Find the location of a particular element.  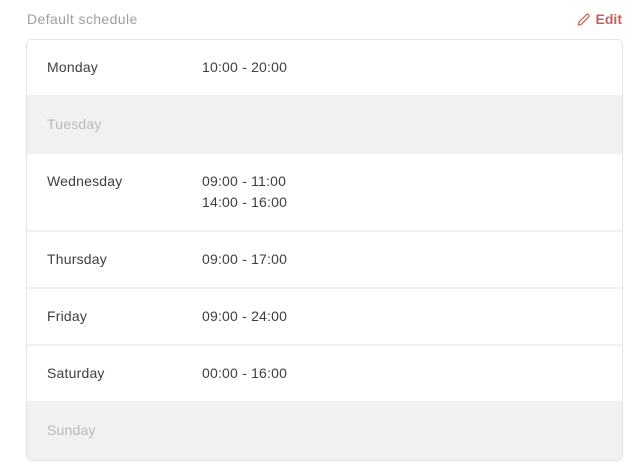

time-range: 09:00 - 17:00 is located at coordinates (245, 259).